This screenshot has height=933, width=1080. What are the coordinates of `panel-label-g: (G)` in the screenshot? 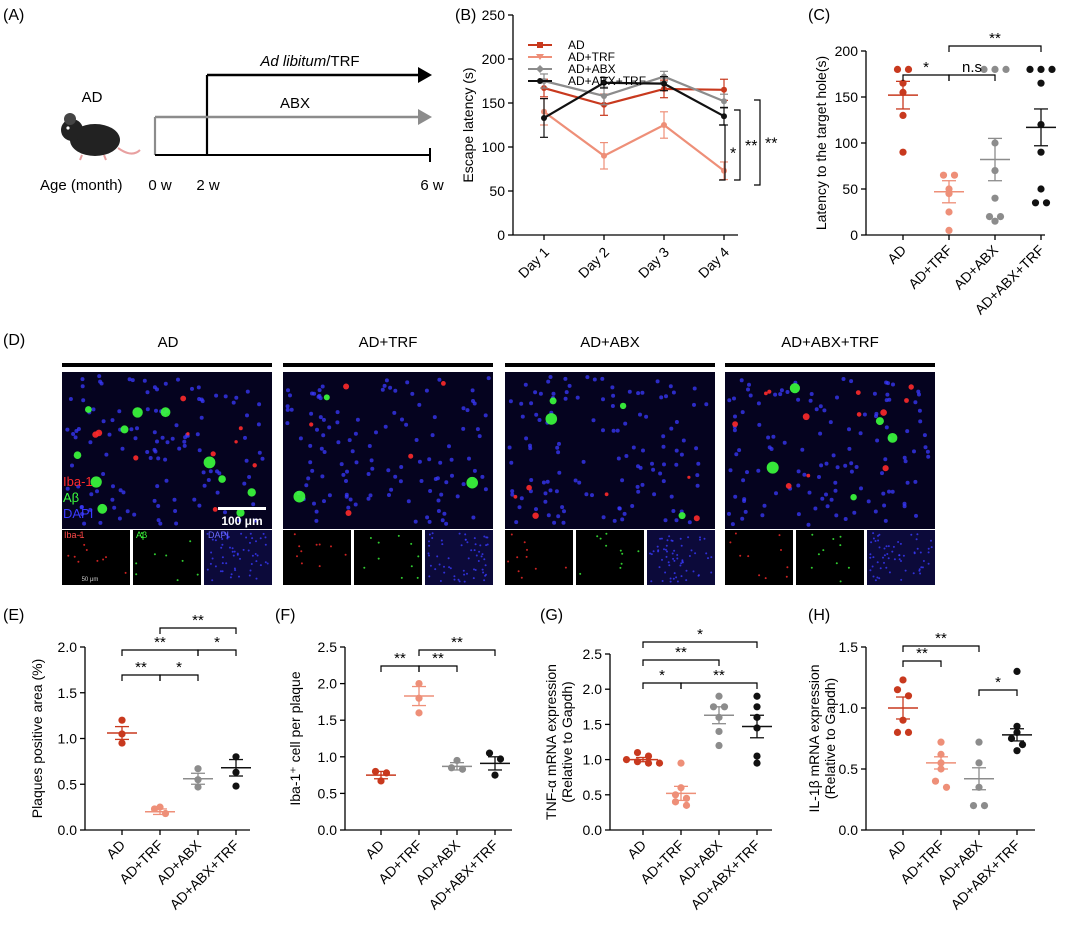 It's located at (551, 615).